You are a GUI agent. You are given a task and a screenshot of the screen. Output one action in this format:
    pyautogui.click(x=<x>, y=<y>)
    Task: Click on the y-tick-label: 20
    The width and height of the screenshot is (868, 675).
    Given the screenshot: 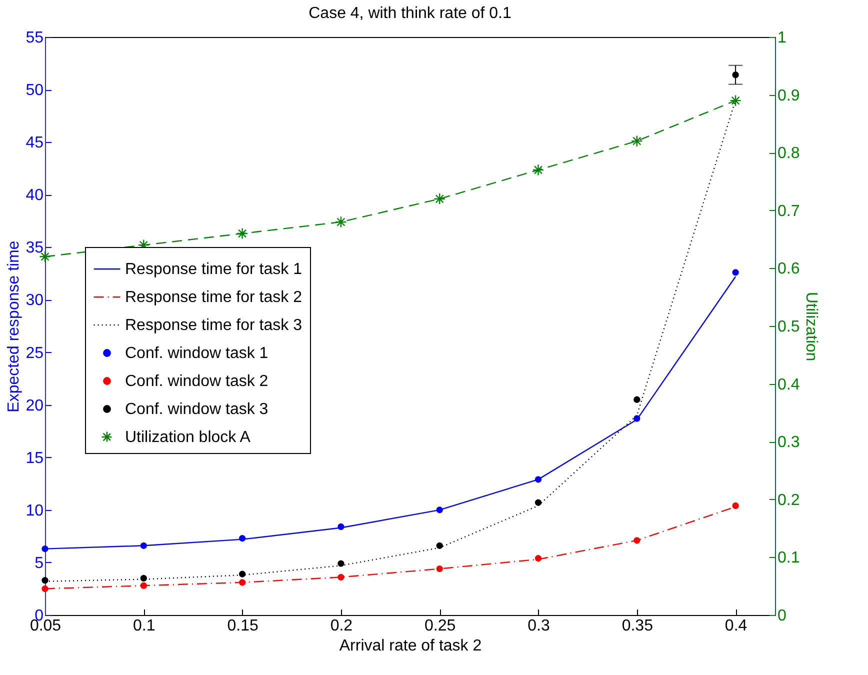 What is the action you would take?
    pyautogui.click(x=35, y=405)
    